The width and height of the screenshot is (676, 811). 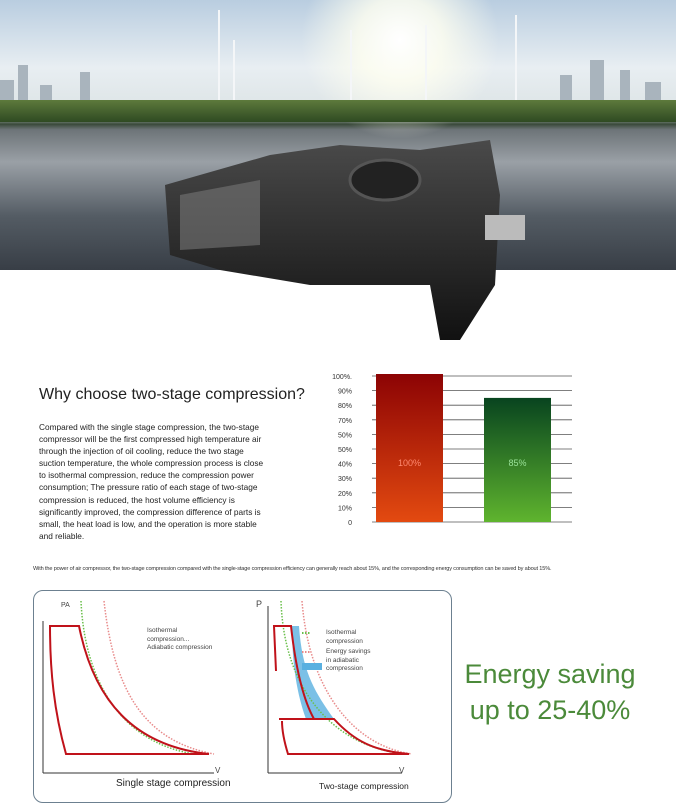 I want to click on single-x-label: V, so click(x=218, y=770).